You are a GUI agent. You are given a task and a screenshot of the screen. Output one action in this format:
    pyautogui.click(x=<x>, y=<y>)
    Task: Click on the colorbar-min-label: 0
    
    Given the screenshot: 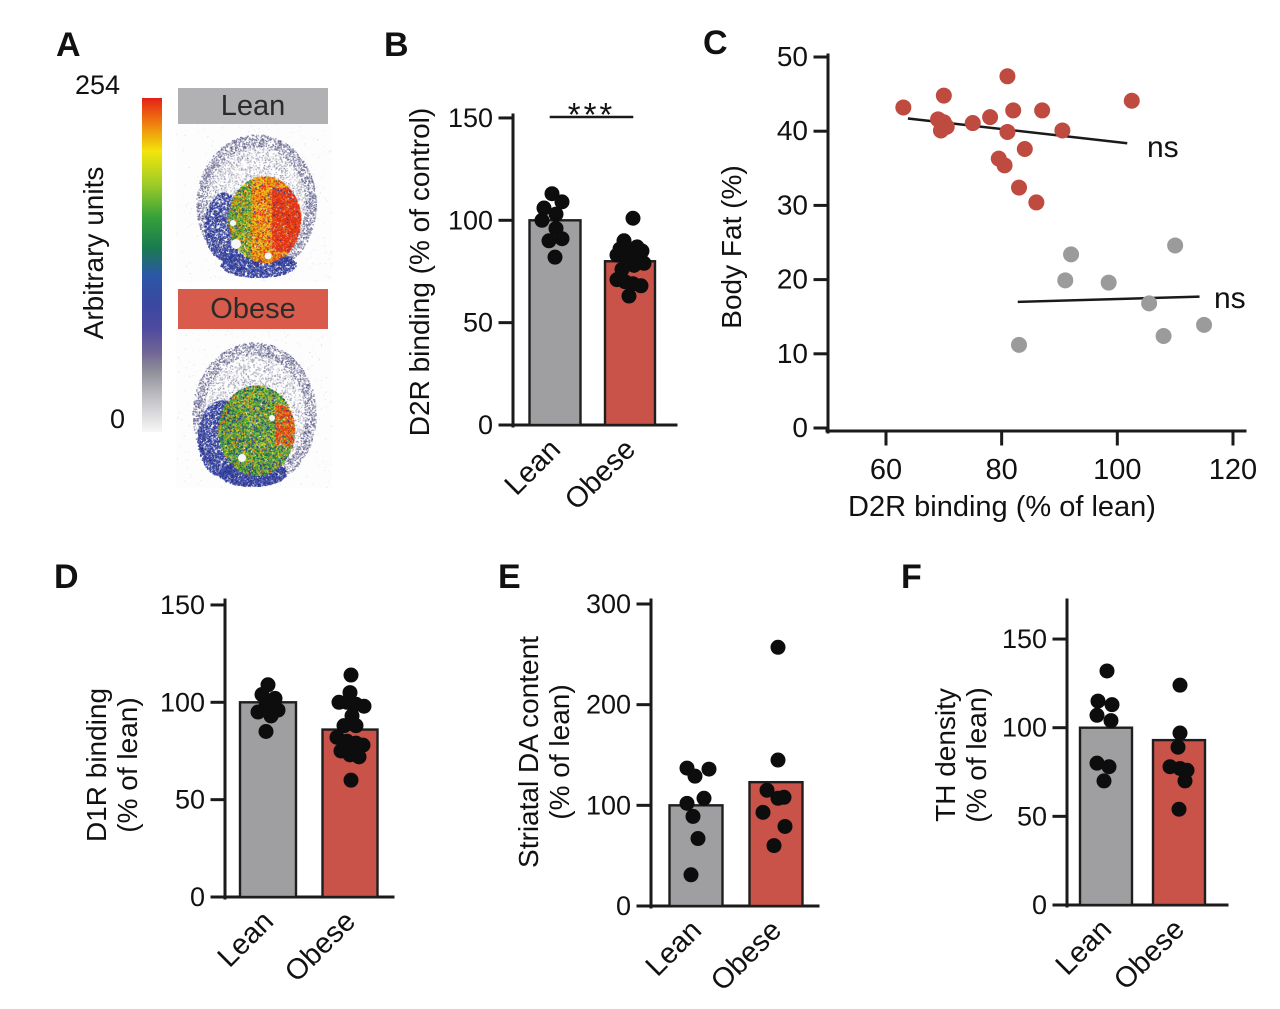 What is the action you would take?
    pyautogui.click(x=117, y=419)
    